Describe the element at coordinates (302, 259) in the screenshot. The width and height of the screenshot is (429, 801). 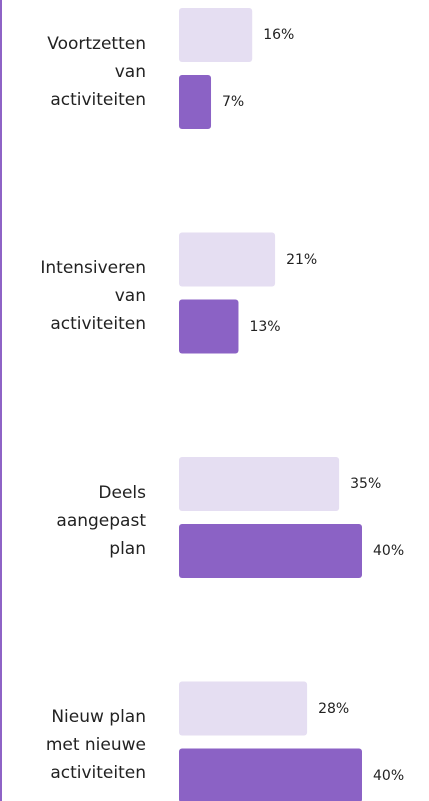
I see `value-label: 21%` at that location.